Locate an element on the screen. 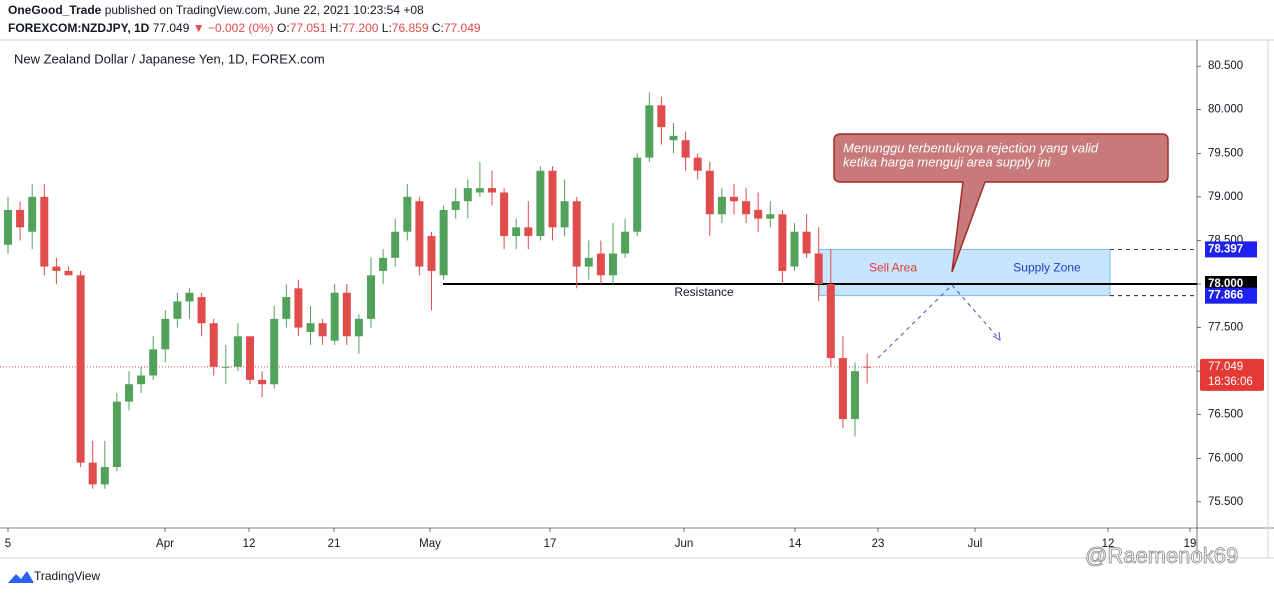 The height and width of the screenshot is (595, 1274). callout-box is located at coordinates (1001, 203).